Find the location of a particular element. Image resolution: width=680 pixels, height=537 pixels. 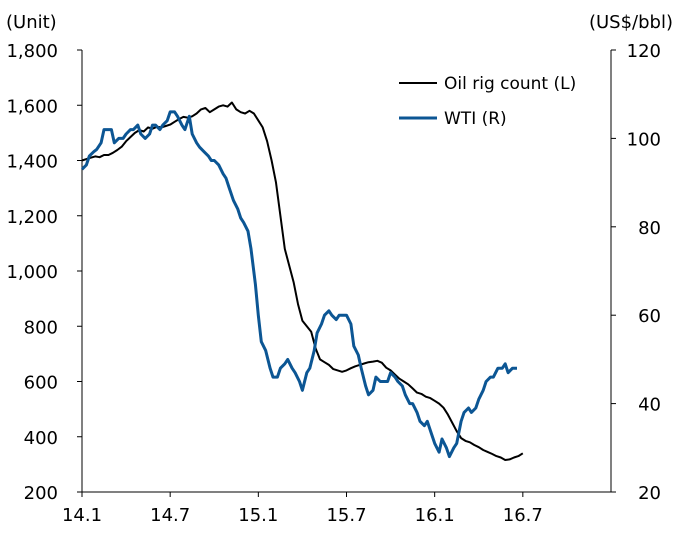

x-axis-ticks: 14.1 14.7 15.1 15.7 16.1 16.7 is located at coordinates (302, 509).